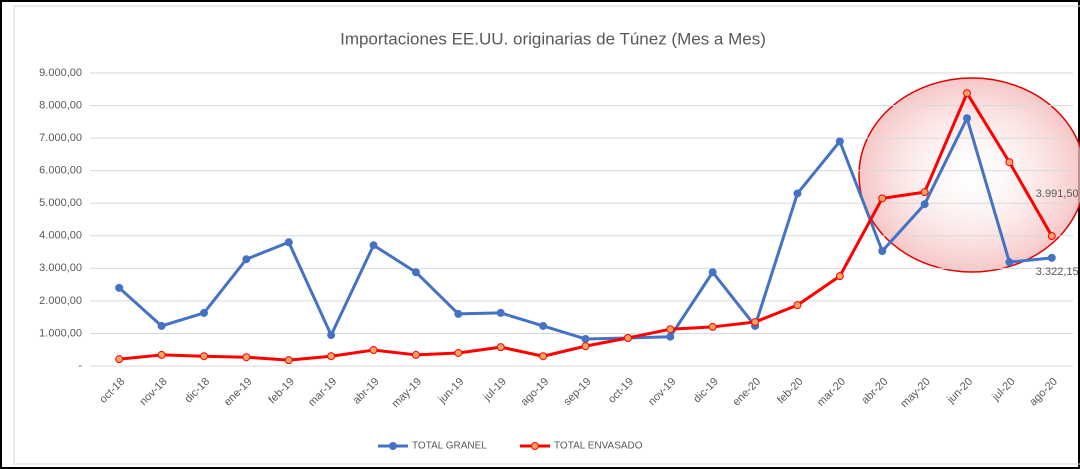 This screenshot has height=469, width=1080. What do you see at coordinates (80, 366) in the screenshot?
I see `y-tick-label: -` at bounding box center [80, 366].